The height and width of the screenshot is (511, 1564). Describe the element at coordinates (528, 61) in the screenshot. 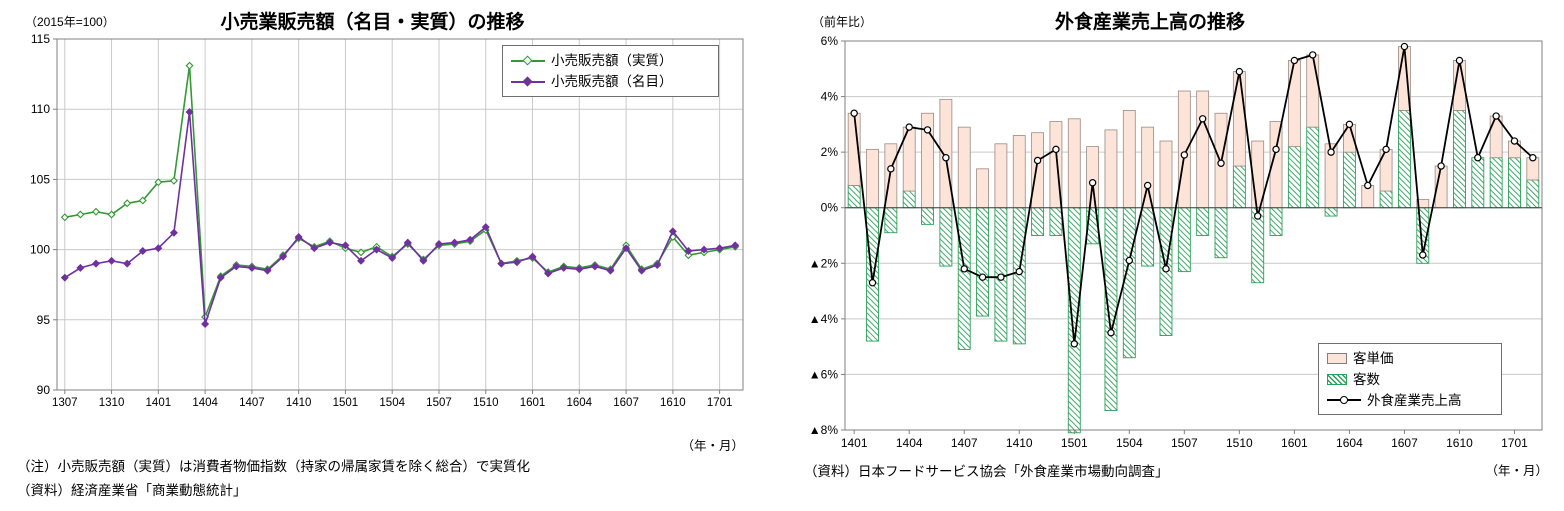

I see `real-series-line-marker-icon` at that location.